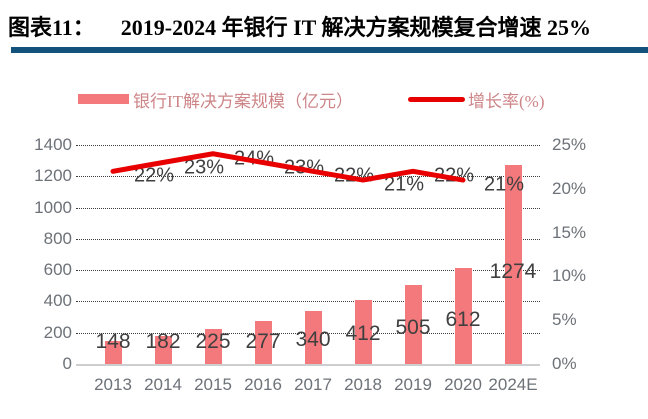 The height and width of the screenshot is (419, 648). What do you see at coordinates (57, 270) in the screenshot?
I see `y-axis-left-tick: 600` at bounding box center [57, 270].